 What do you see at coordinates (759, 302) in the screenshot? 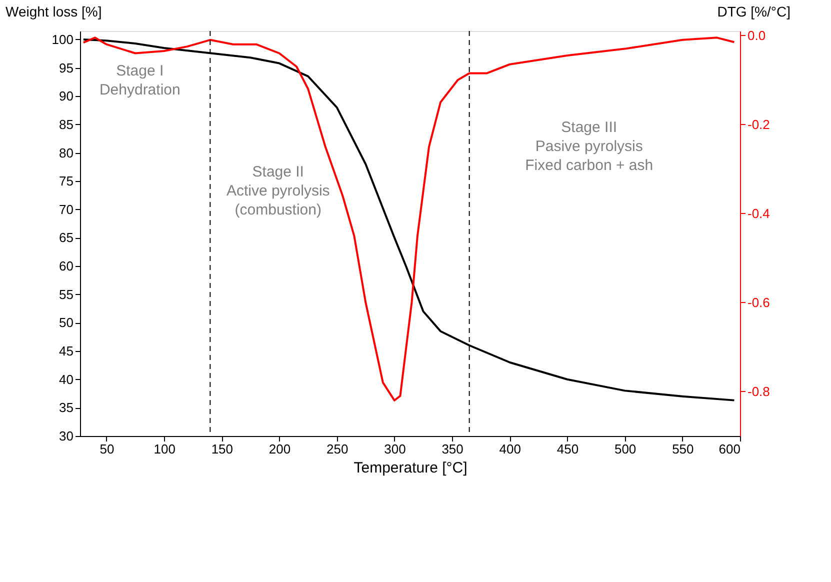
I see `y2-tick-label: -0.6` at bounding box center [759, 302].